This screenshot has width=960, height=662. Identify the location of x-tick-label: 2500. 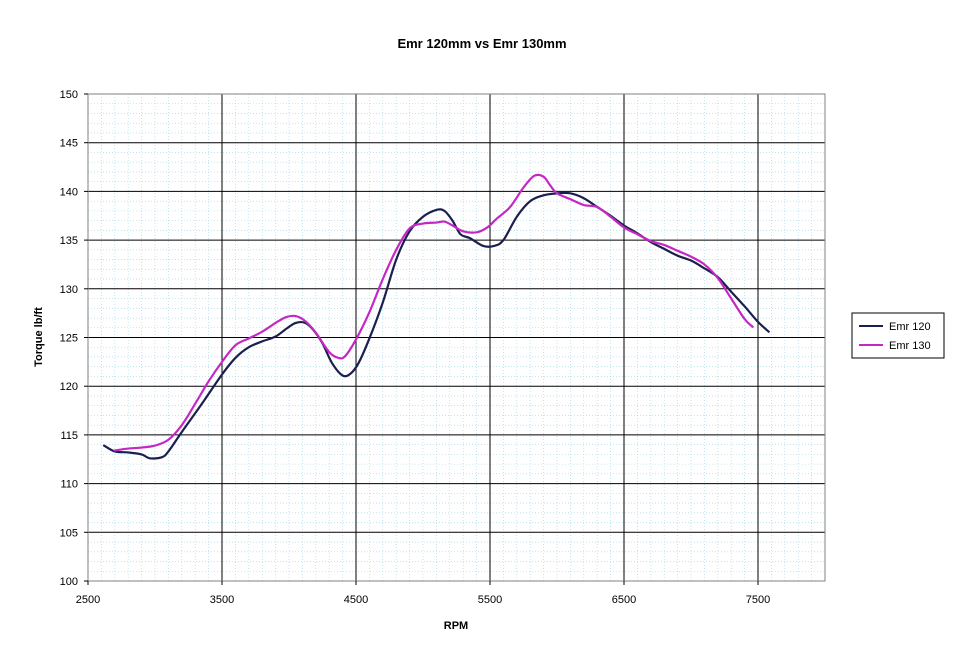
(88, 600).